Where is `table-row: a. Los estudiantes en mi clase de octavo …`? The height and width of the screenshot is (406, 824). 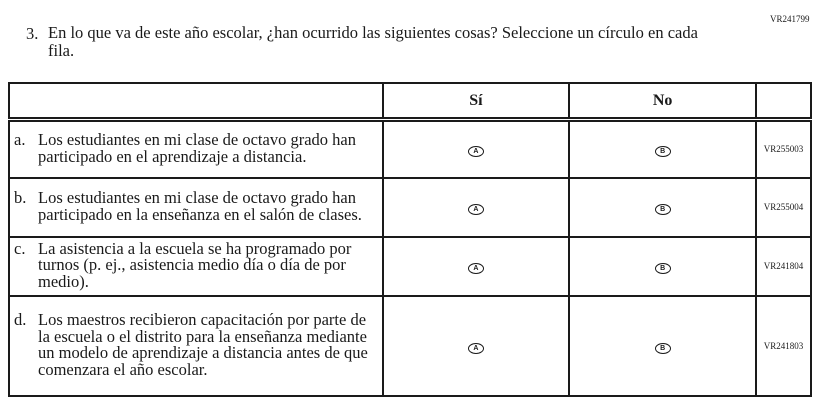 table-row: a. Los estudiantes en mi clase de octavo … is located at coordinates (410, 148).